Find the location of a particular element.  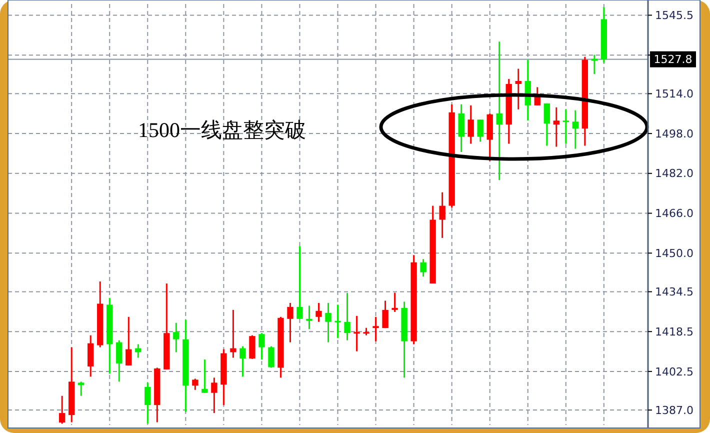

y-tick-label: 1466.0 is located at coordinates (674, 213).